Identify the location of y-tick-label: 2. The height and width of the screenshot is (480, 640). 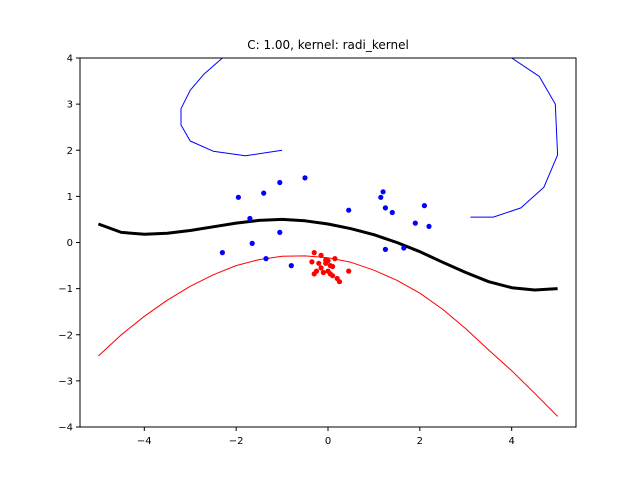
(70, 151).